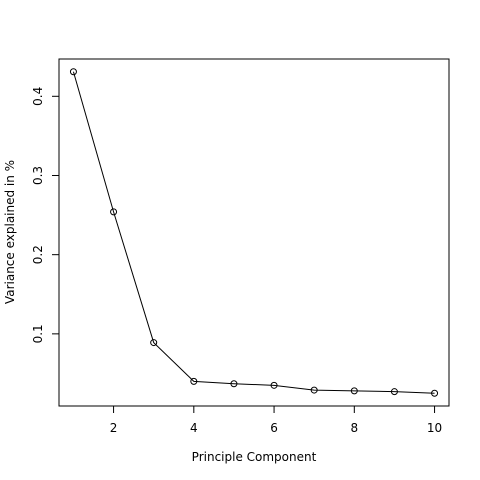 The width and height of the screenshot is (480, 480). Describe the element at coordinates (38, 254) in the screenshot. I see `y-tick-label: 0.2` at that location.